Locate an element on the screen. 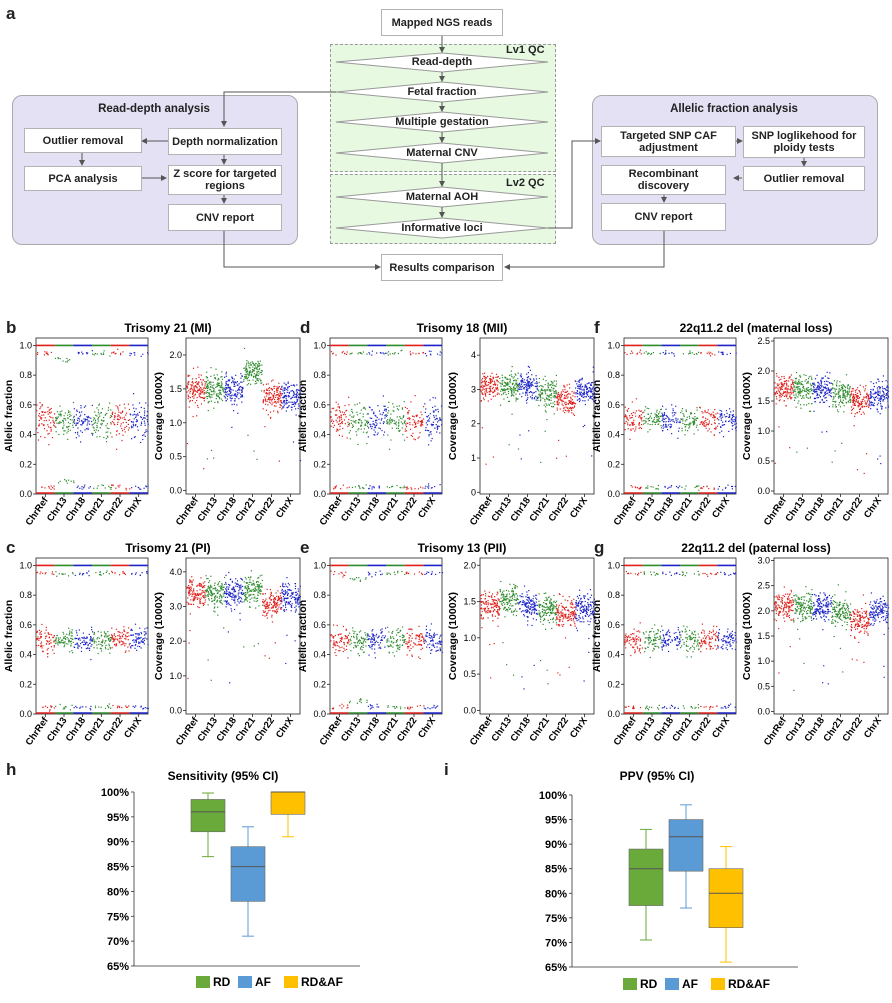 The height and width of the screenshot is (1003, 892). step-read-depth: Read-depth is located at coordinates (442, 62).